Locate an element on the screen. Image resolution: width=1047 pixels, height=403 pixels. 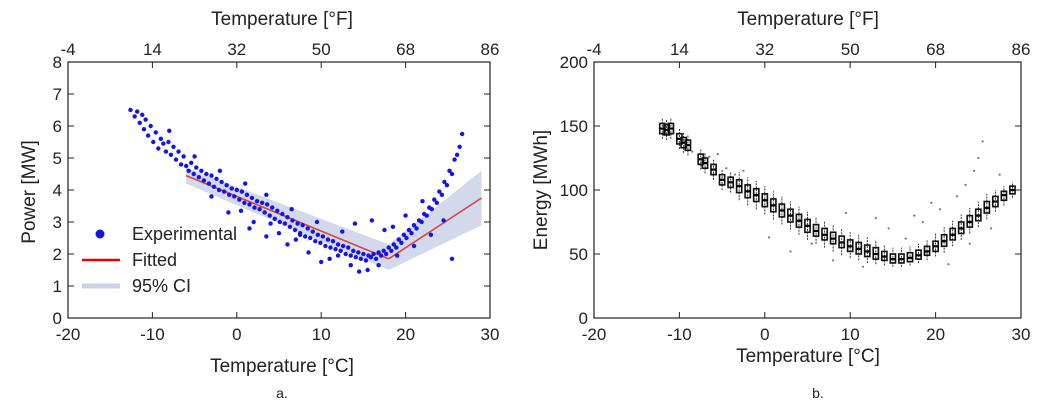
chart-b-x2tick-label: 68 is located at coordinates (935, 49).